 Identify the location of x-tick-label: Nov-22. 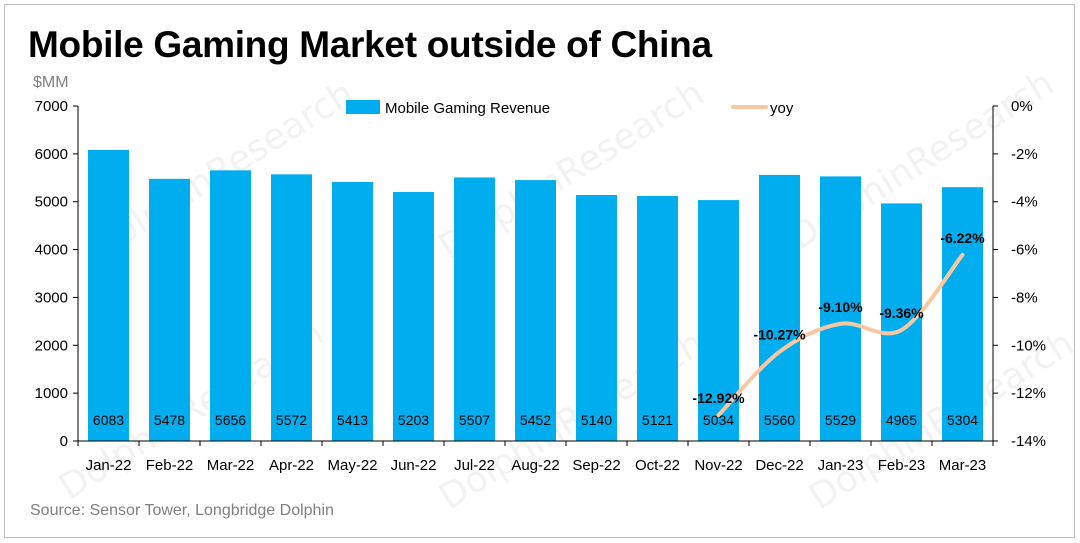
(718, 465).